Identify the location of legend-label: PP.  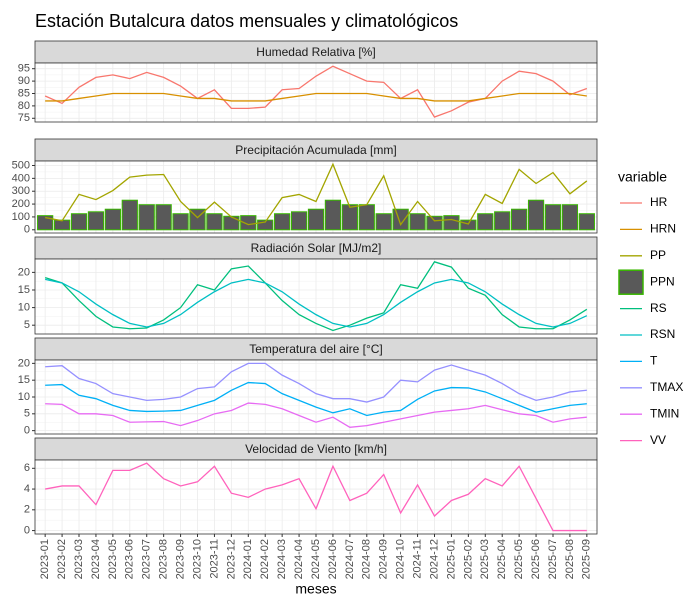
(658, 255).